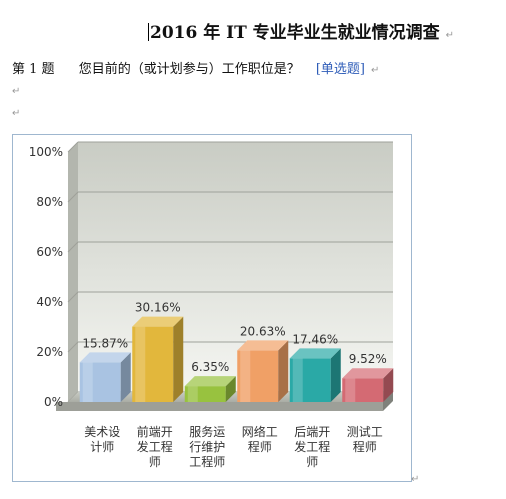 The width and height of the screenshot is (506, 499). What do you see at coordinates (46, 152) in the screenshot?
I see `y-tick-label: 100%` at bounding box center [46, 152].